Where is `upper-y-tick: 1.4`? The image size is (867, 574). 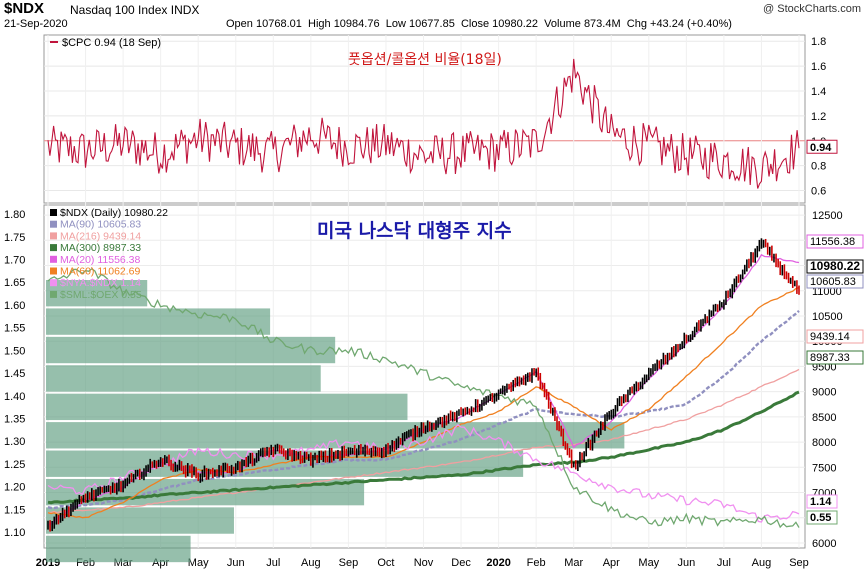
upper-y-tick: 1.4 is located at coordinates (818, 92).